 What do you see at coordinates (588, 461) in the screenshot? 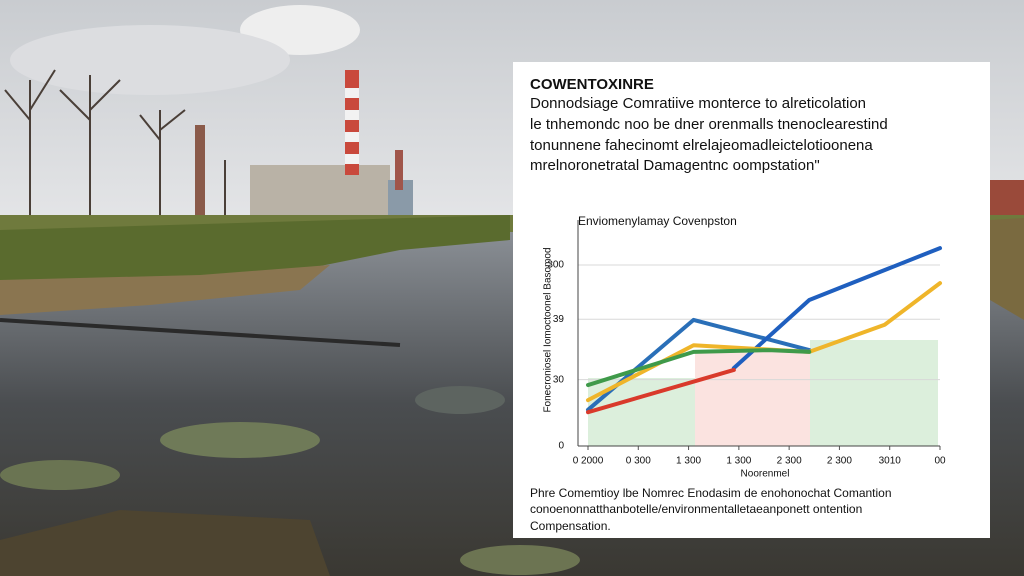
I see `x-tick-label: 0 2000` at bounding box center [588, 461].